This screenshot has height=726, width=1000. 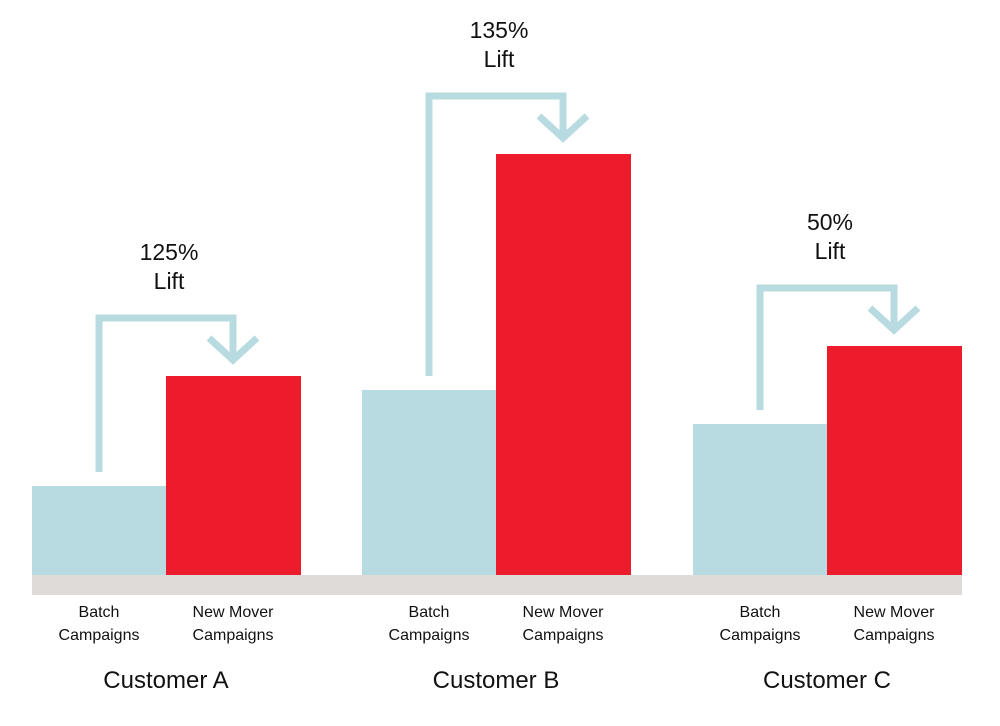 I want to click on lift-label: 125% Lift, so click(x=169, y=266).